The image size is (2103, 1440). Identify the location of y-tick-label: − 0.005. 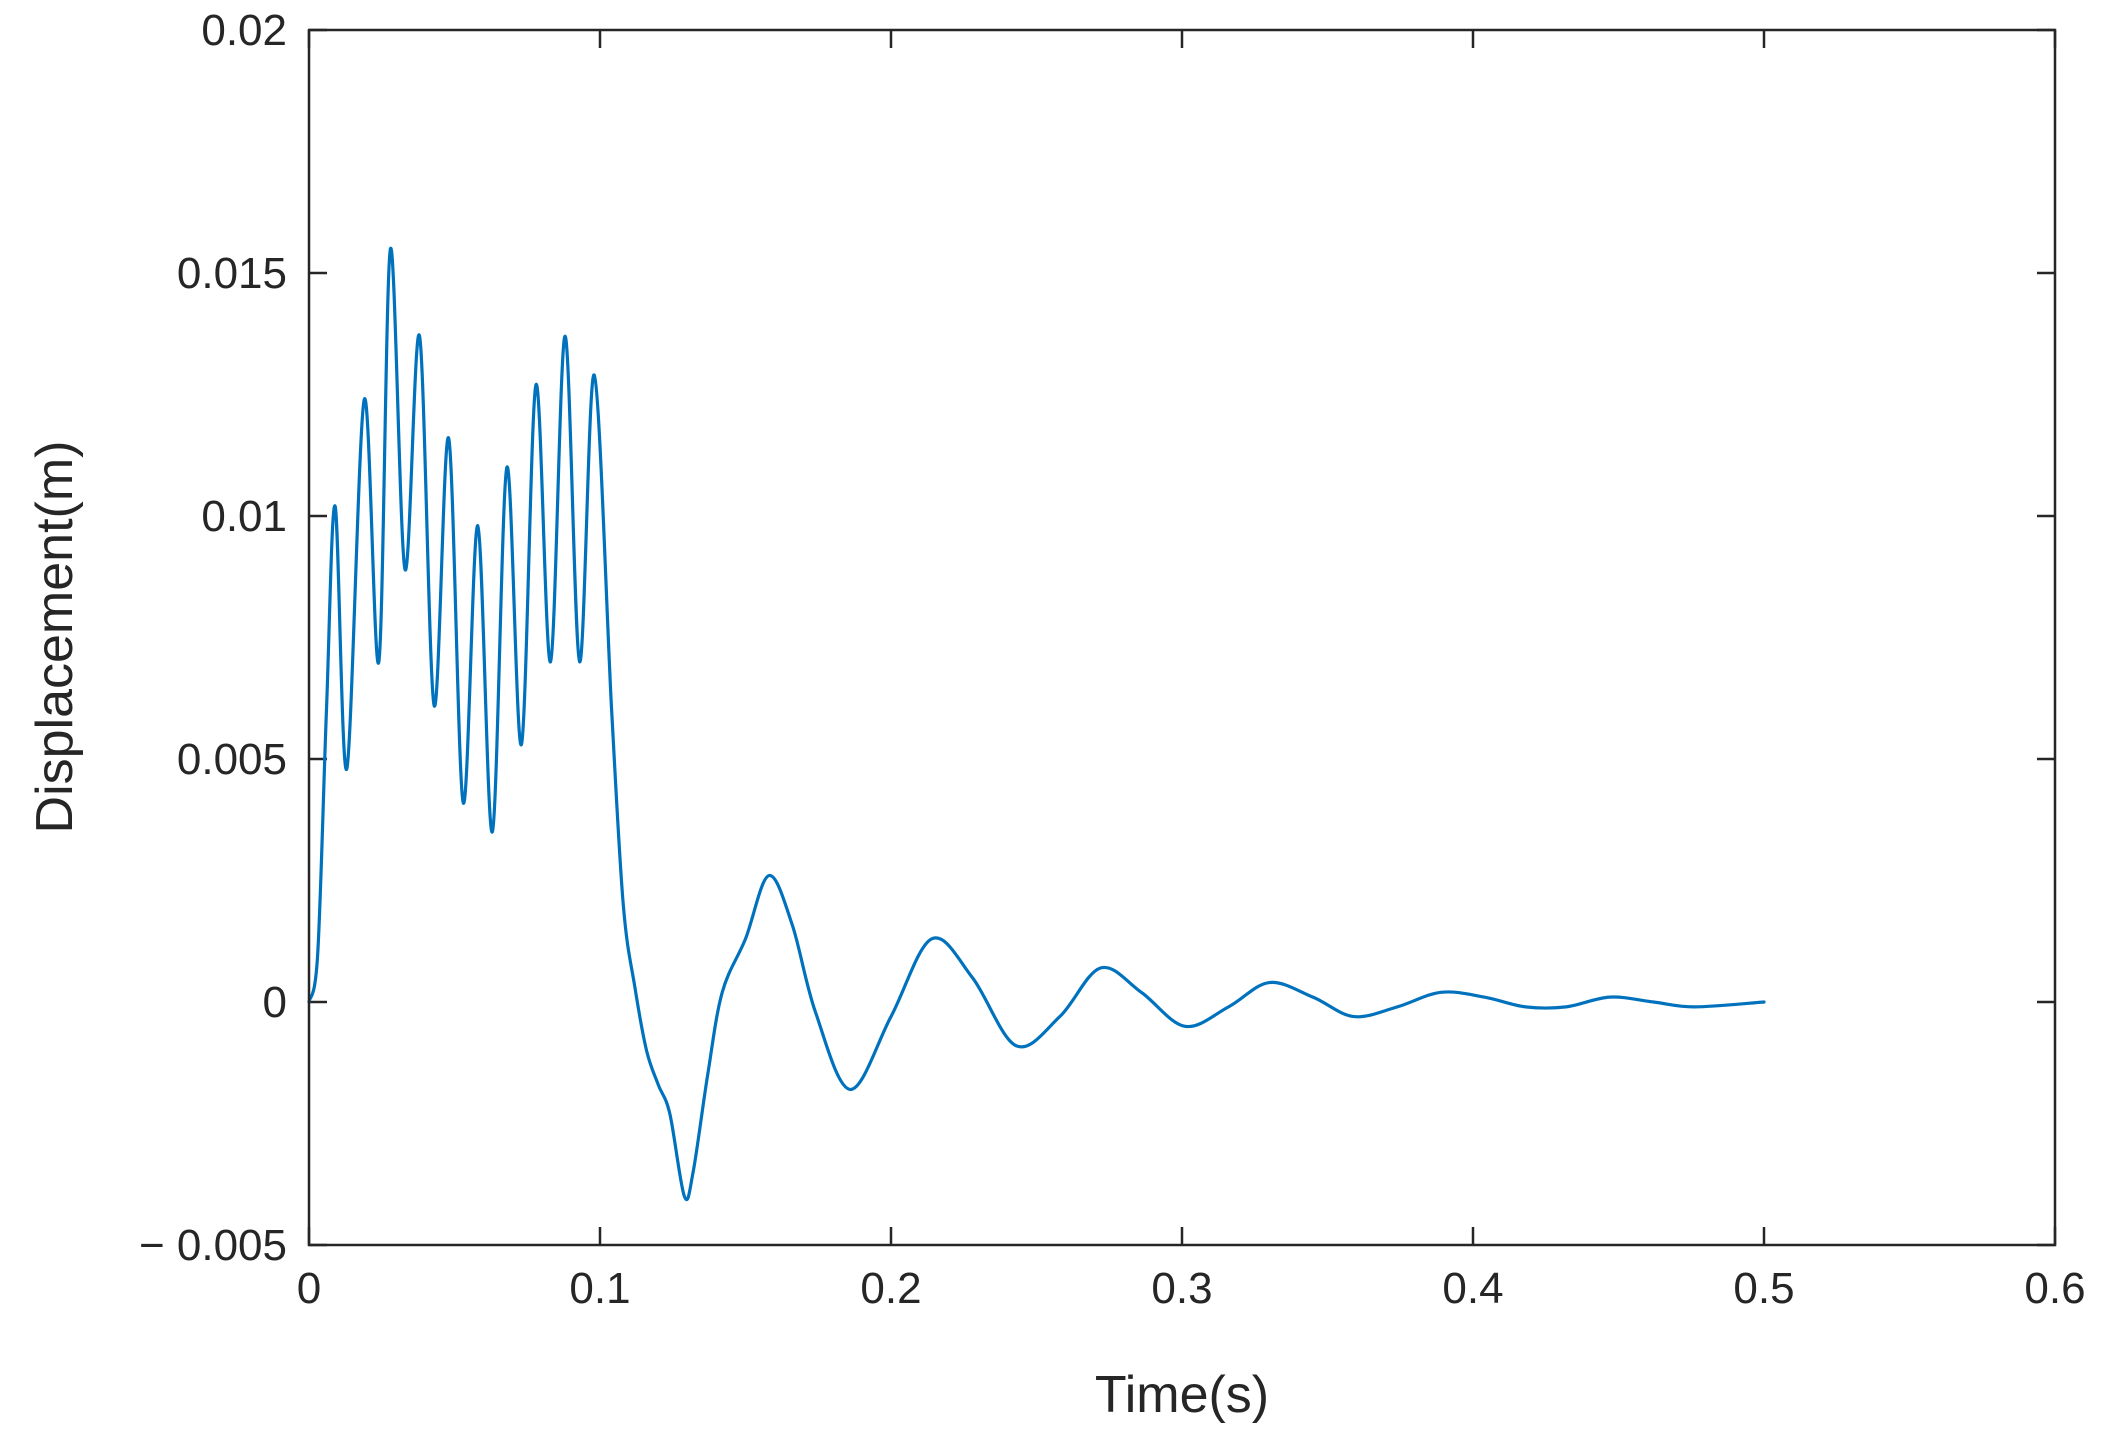
(213, 1245).